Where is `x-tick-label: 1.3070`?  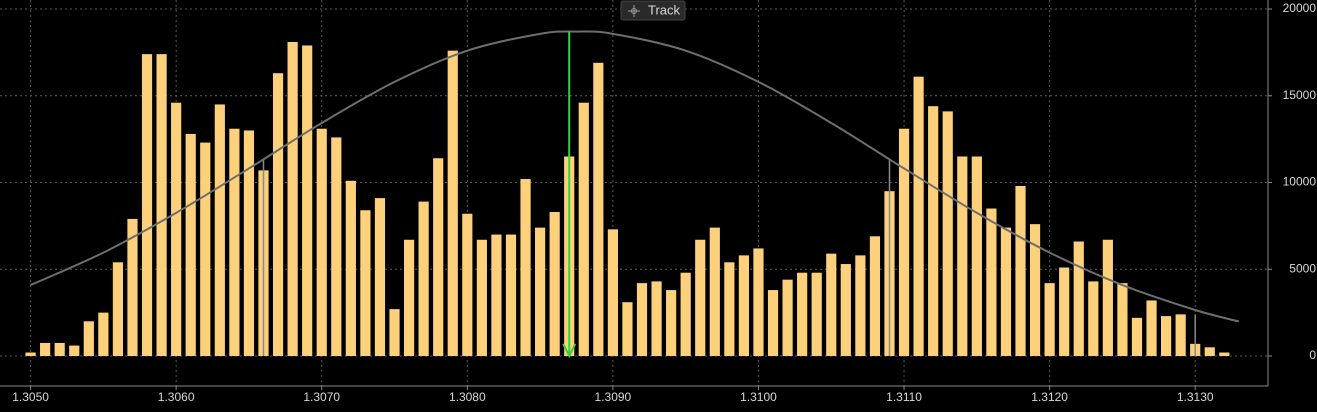
x-tick-label: 1.3070 is located at coordinates (321, 397).